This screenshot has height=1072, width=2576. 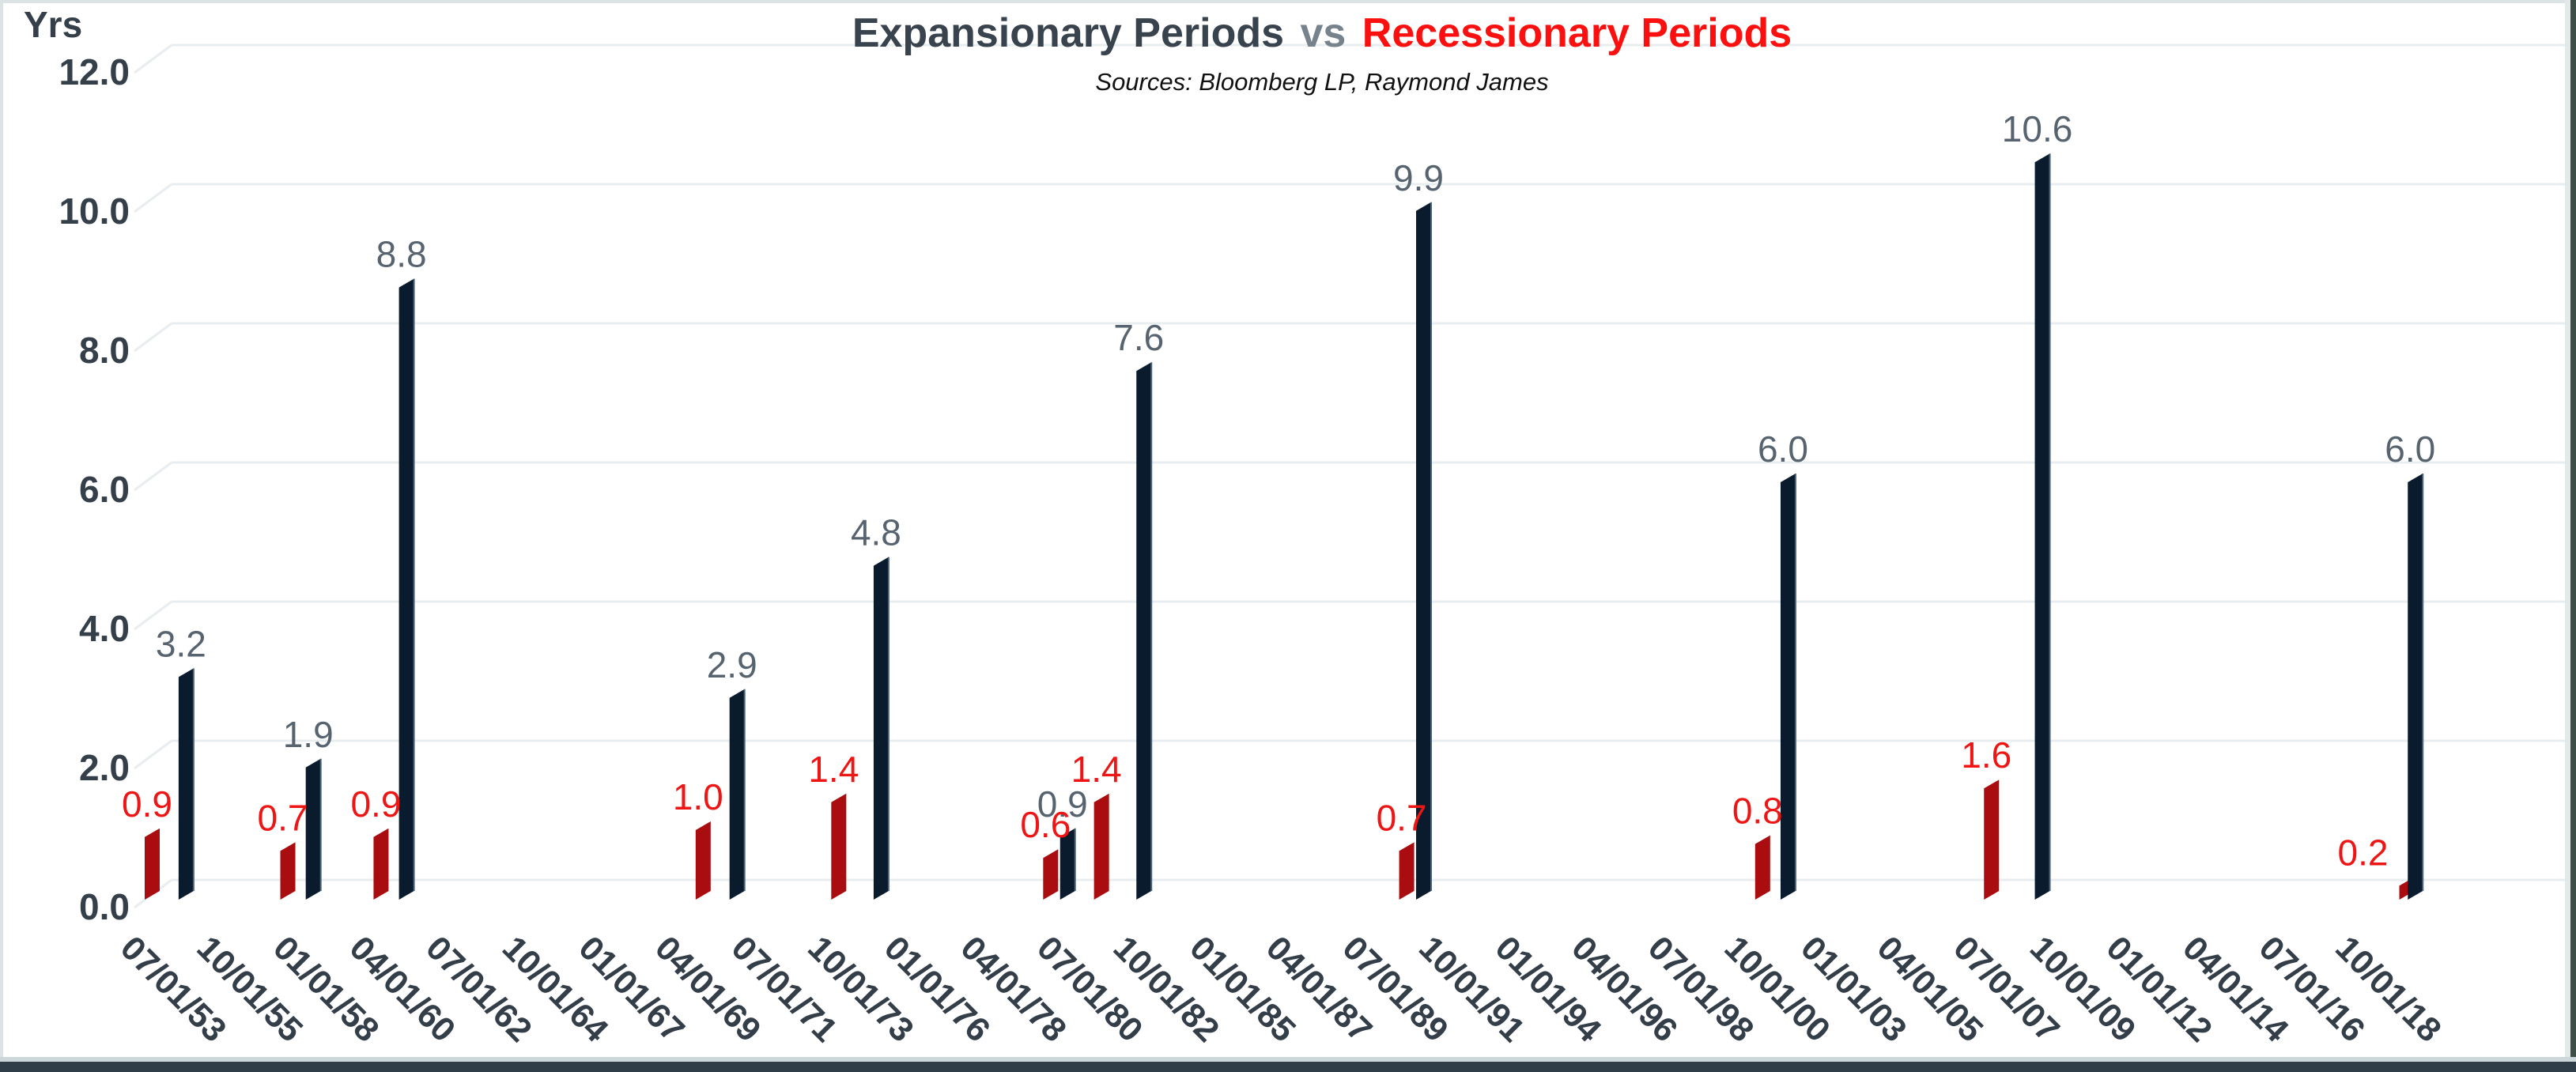 What do you see at coordinates (94, 211) in the screenshot?
I see `y-axis-tick-label: 10.0` at bounding box center [94, 211].